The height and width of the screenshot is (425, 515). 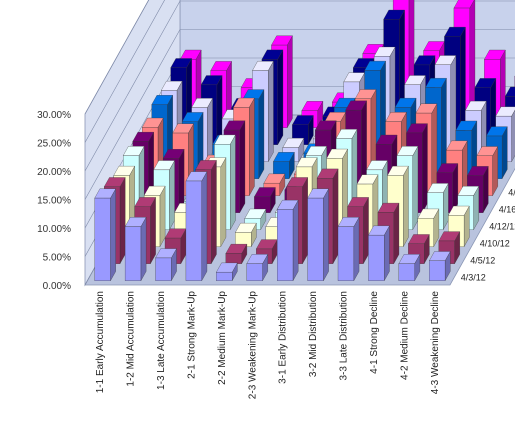 I want to click on y-tick-label: 15.00%, so click(x=54, y=201).